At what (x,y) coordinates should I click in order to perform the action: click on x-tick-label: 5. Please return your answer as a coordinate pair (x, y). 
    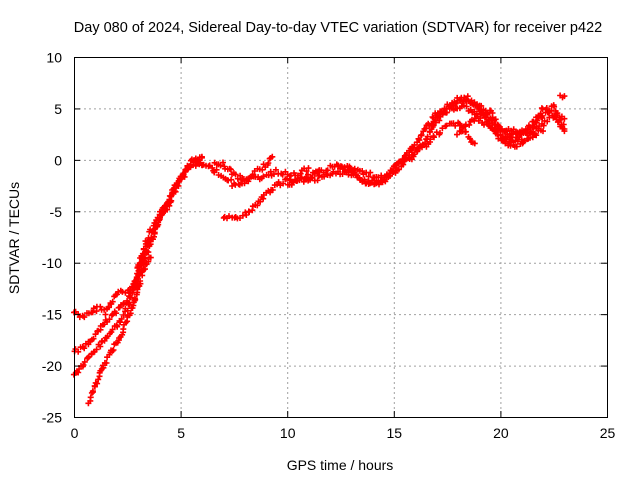
    Looking at the image, I should click on (181, 433).